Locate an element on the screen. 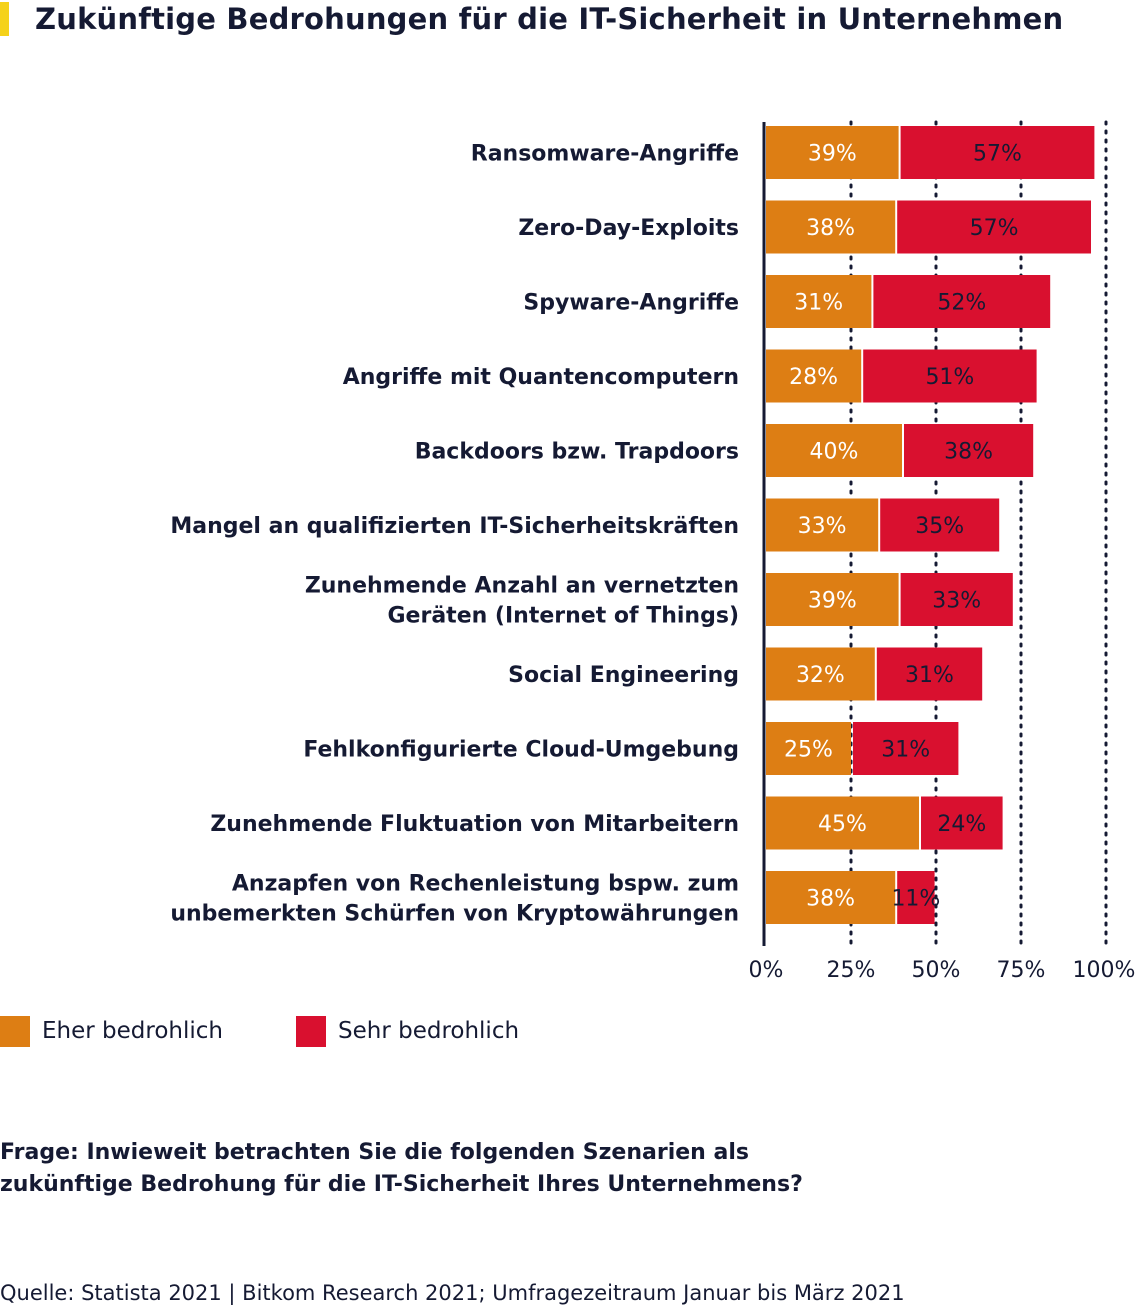 The height and width of the screenshot is (1313, 1140). legend-swatch-eher is located at coordinates (15, 1031).